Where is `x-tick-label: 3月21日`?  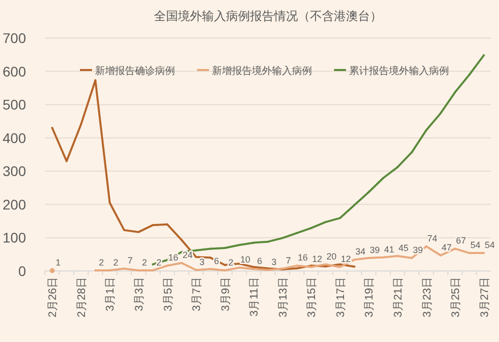 x-tick-label: 3月21日 is located at coordinates (398, 297).